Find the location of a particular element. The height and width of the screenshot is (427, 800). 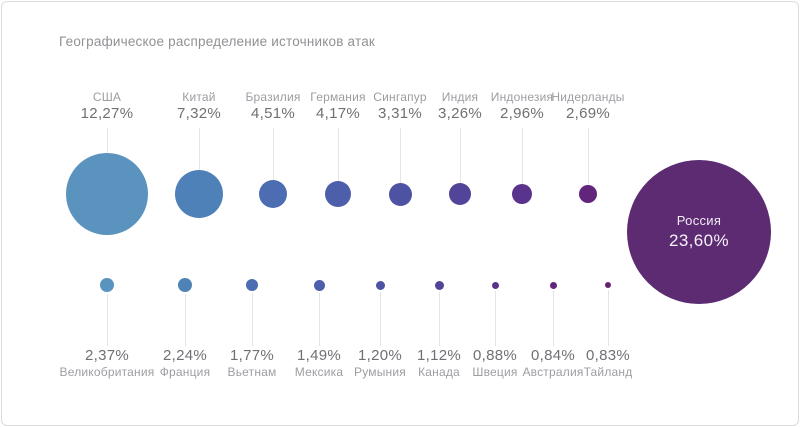

bubble-percent-label: 7,32% is located at coordinates (199, 113).